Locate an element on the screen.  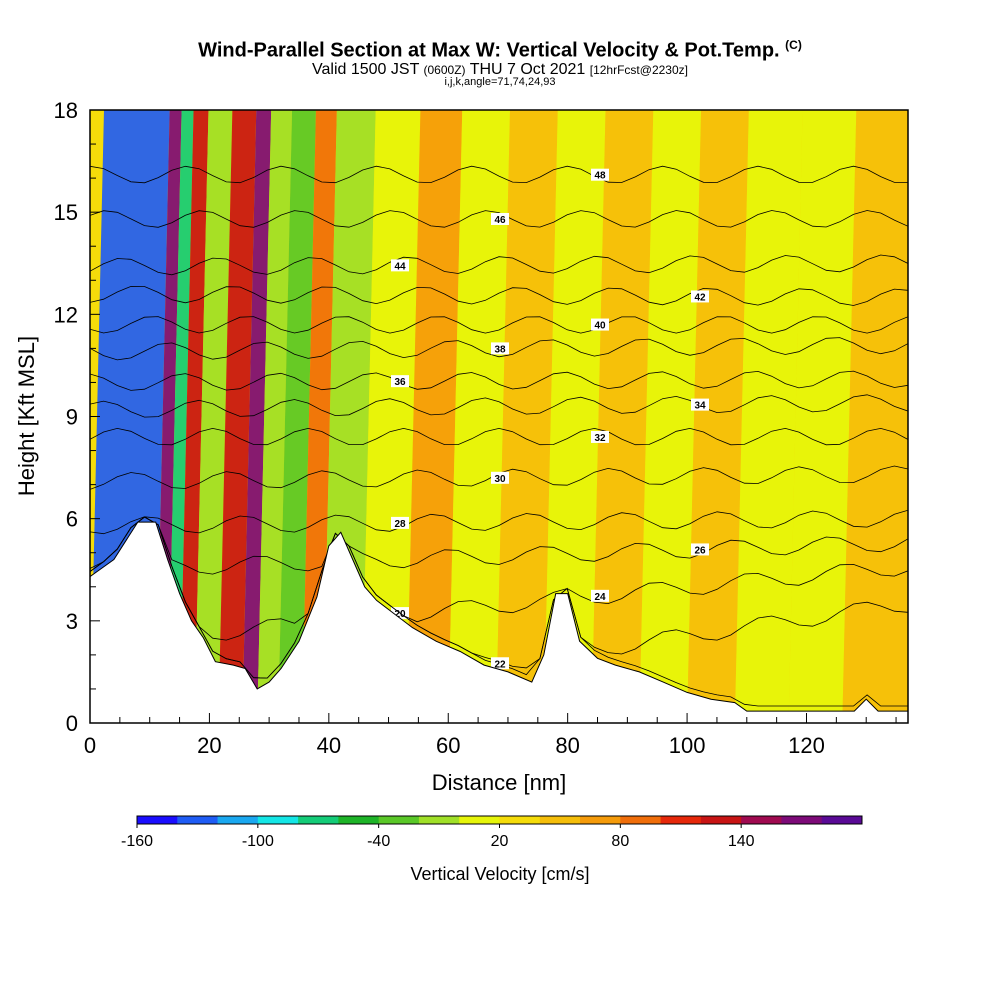
y-axis-label: Height [Kft MSL] is located at coordinates (26, 416).